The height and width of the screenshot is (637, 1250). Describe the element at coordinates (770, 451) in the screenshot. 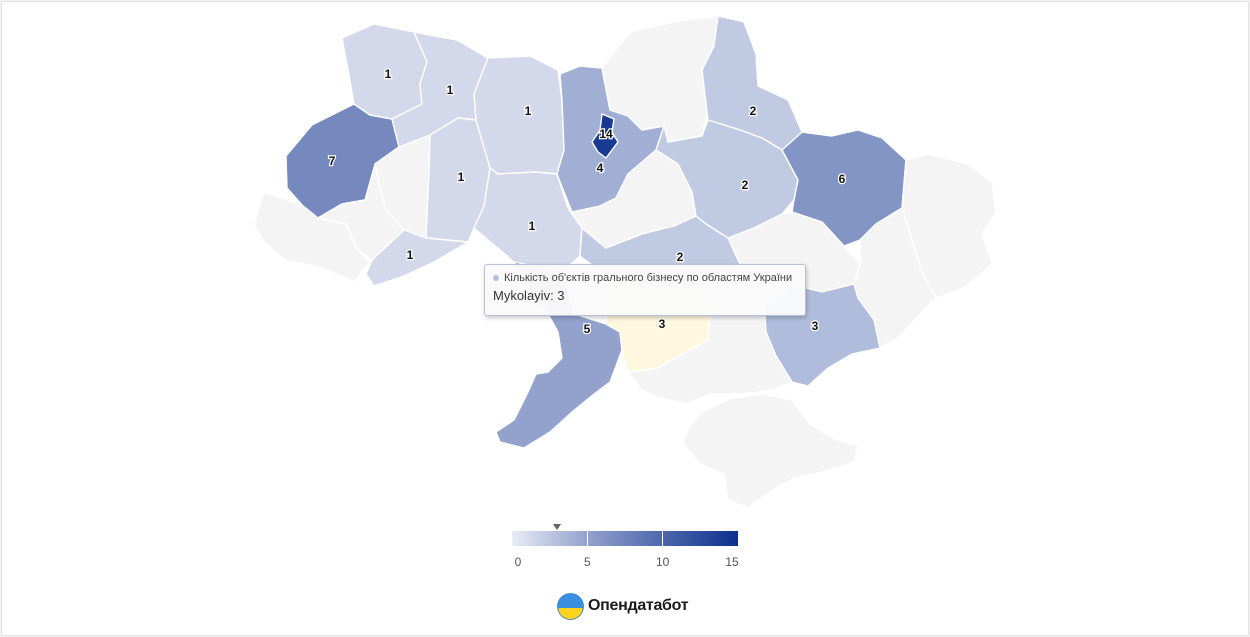

I see `region-crimea` at that location.